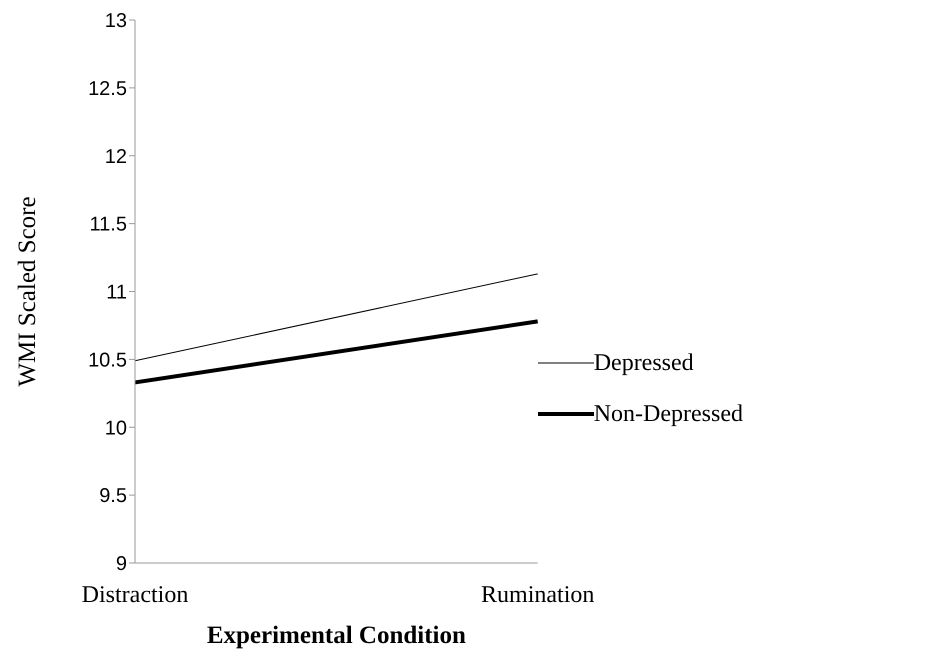 The image size is (938, 662). What do you see at coordinates (135, 595) in the screenshot?
I see `x-tick-label: Distraction` at bounding box center [135, 595].